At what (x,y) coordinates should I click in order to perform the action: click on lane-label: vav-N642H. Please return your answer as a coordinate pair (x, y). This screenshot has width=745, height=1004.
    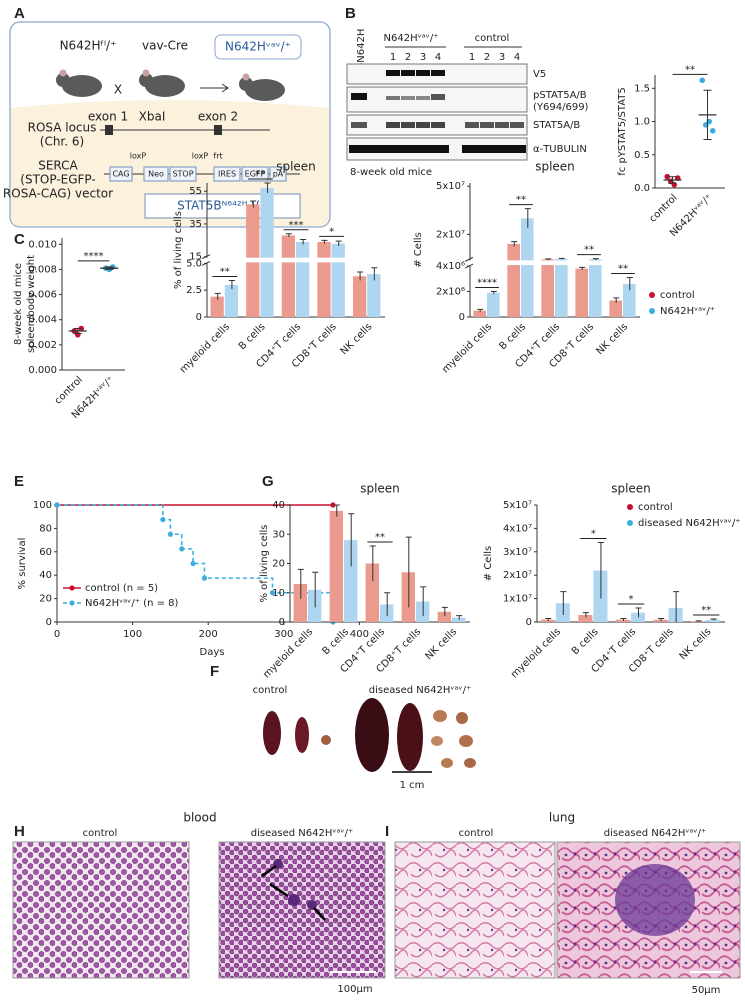
    Looking at the image, I should click on (361, 56).